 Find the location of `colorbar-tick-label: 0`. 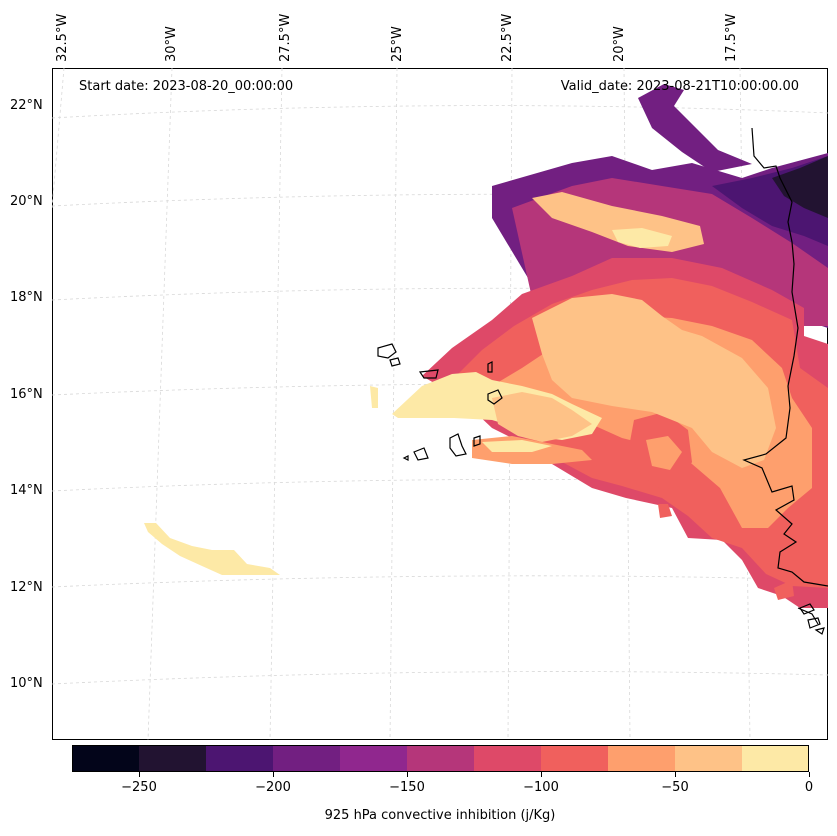

colorbar-tick-label: 0 is located at coordinates (809, 787).